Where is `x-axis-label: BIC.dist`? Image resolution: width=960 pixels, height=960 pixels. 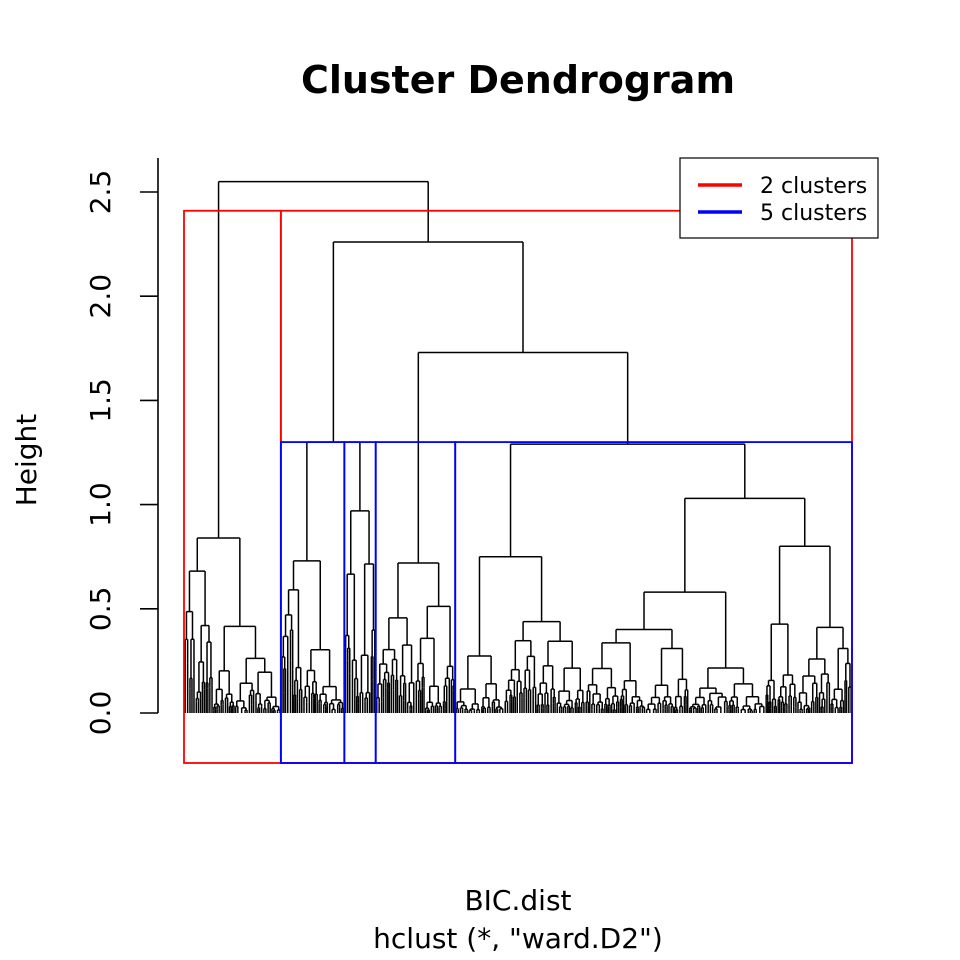 x-axis-label: BIC.dist is located at coordinates (517, 900).